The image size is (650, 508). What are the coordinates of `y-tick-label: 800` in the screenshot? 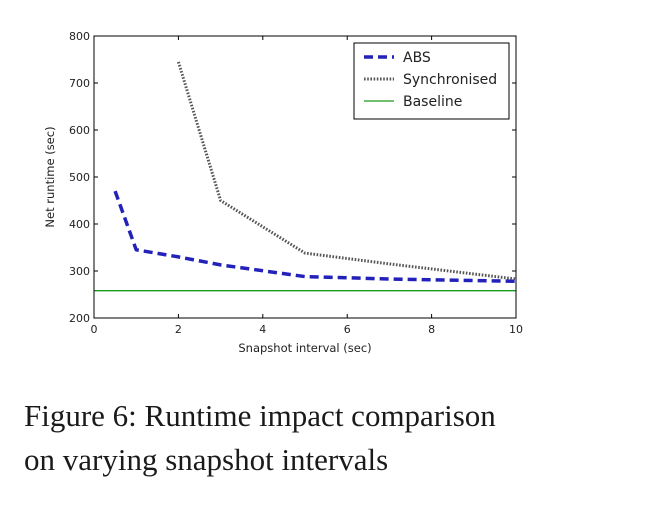 It's located at (79, 36).